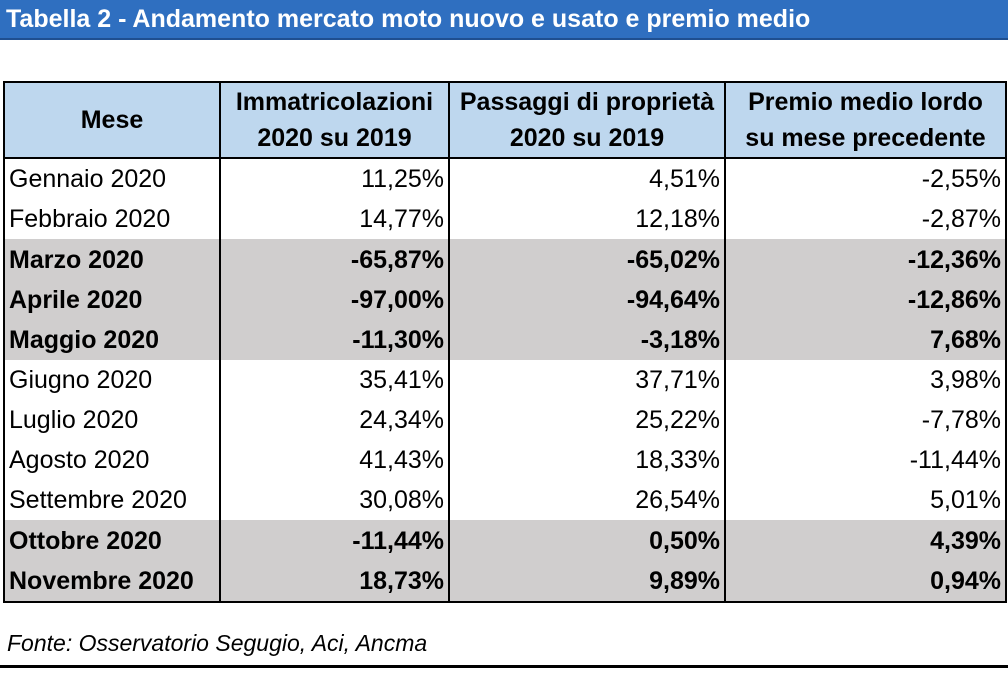 This screenshot has height=674, width=1008. I want to click on cell-premio: -11,44%, so click(865, 460).